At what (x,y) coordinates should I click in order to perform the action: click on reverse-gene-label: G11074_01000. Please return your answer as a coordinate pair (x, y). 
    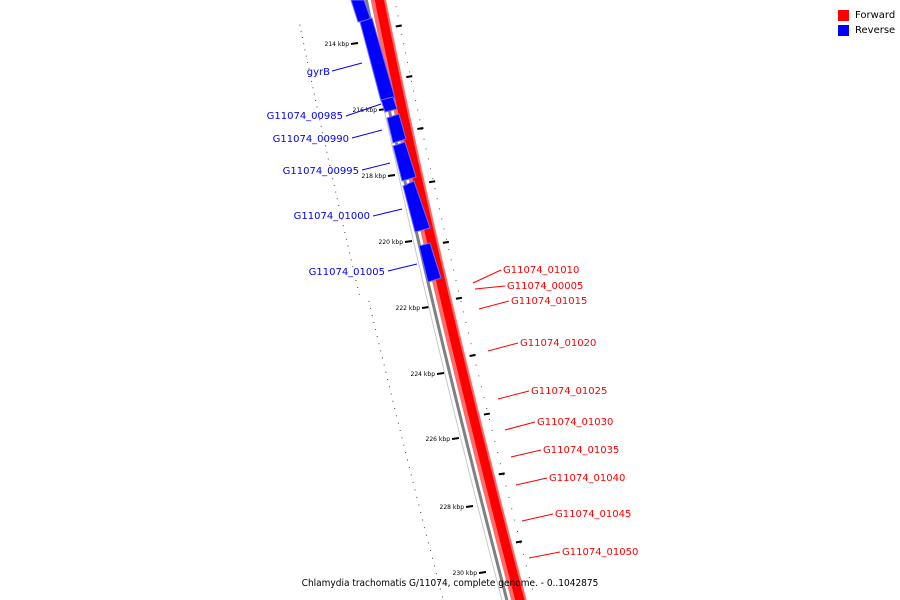
    Looking at the image, I should click on (332, 216).